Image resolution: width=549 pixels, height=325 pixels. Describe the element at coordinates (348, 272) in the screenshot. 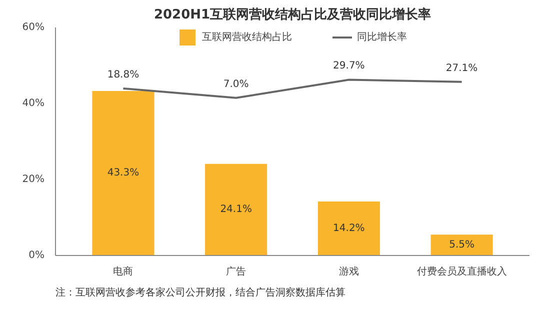

I see `x-tick-label: 游戏` at that location.